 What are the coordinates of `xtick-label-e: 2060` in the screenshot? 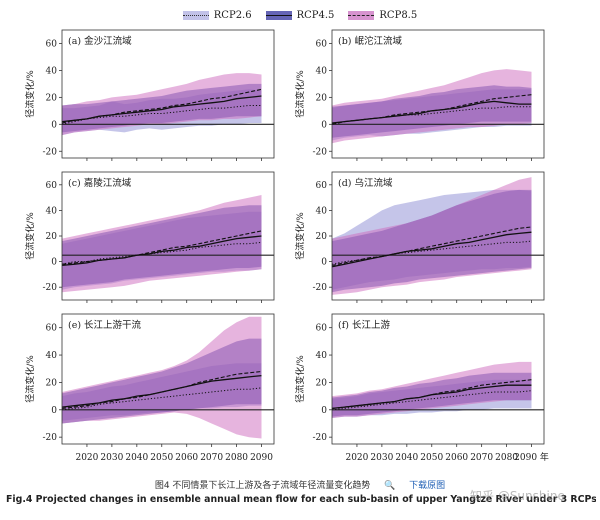 It's located at (186, 458).